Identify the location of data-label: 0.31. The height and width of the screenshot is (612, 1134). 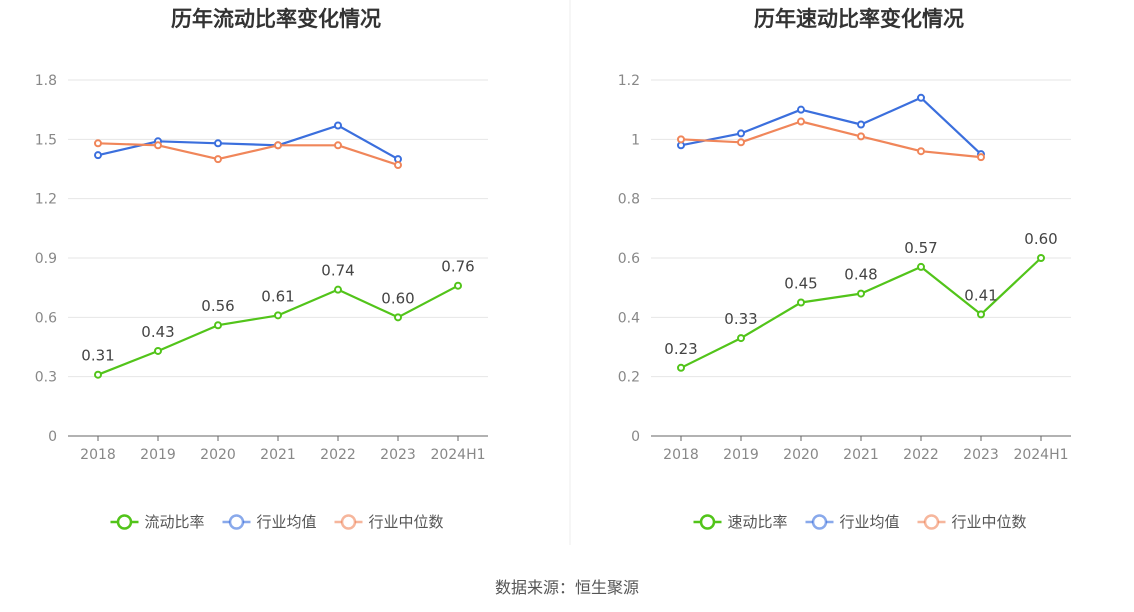
(97, 356).